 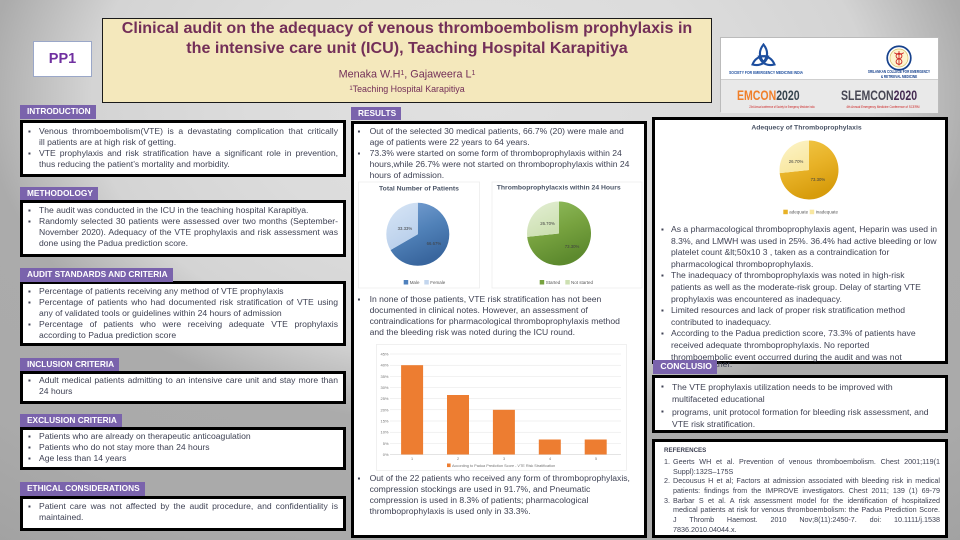 I want to click on svg-text: Total Number of Patients, so click(x=419, y=189).